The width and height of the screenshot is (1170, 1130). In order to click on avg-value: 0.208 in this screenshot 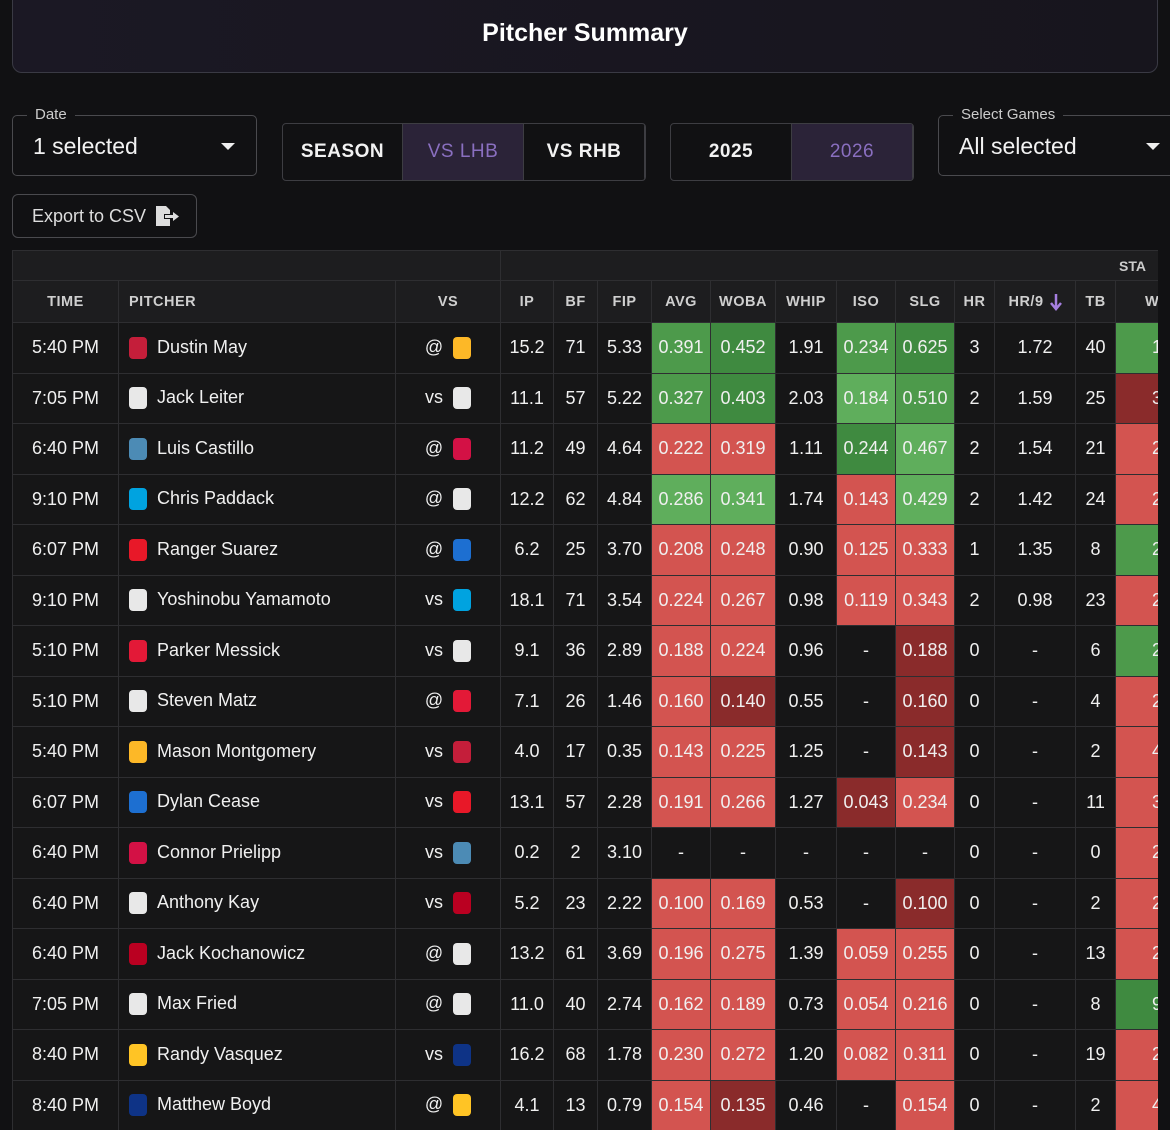, I will do `click(681, 549)`.